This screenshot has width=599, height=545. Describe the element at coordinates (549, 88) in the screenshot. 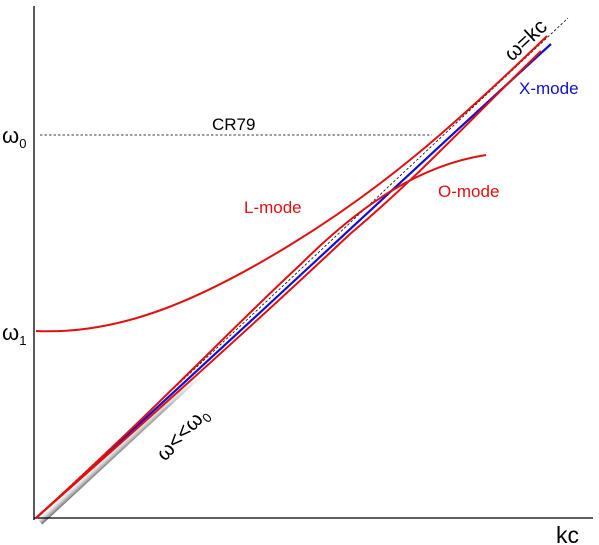

I see `x-mode-label: X-mode` at that location.